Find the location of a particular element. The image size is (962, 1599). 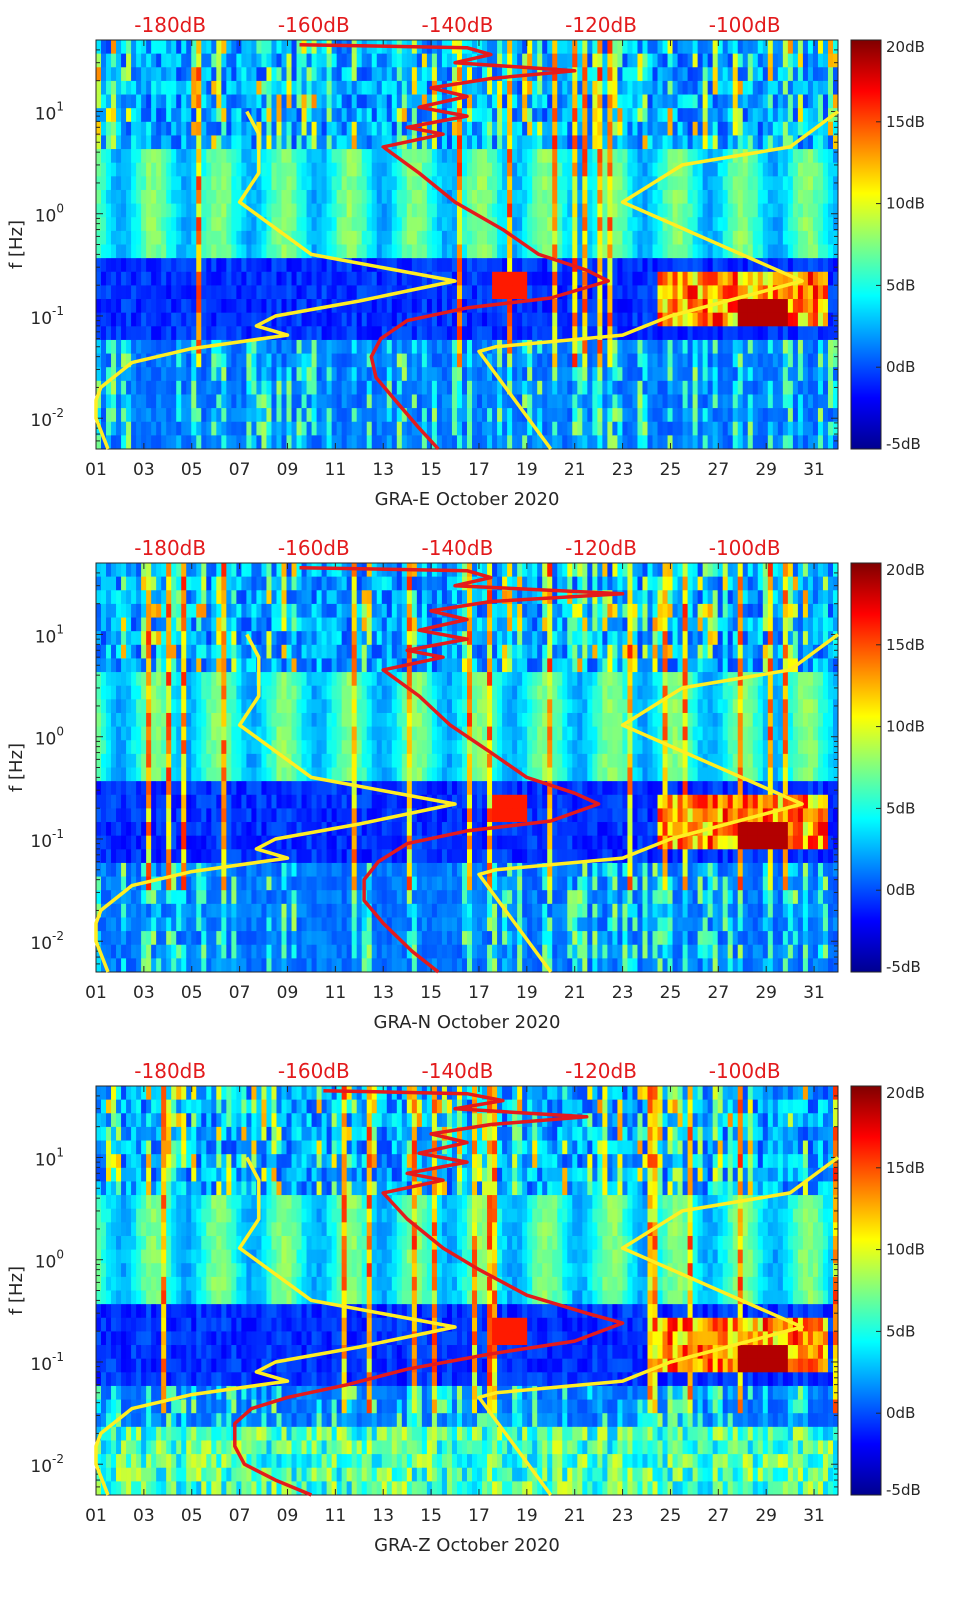

x-tick-label: 25 is located at coordinates (671, 470).